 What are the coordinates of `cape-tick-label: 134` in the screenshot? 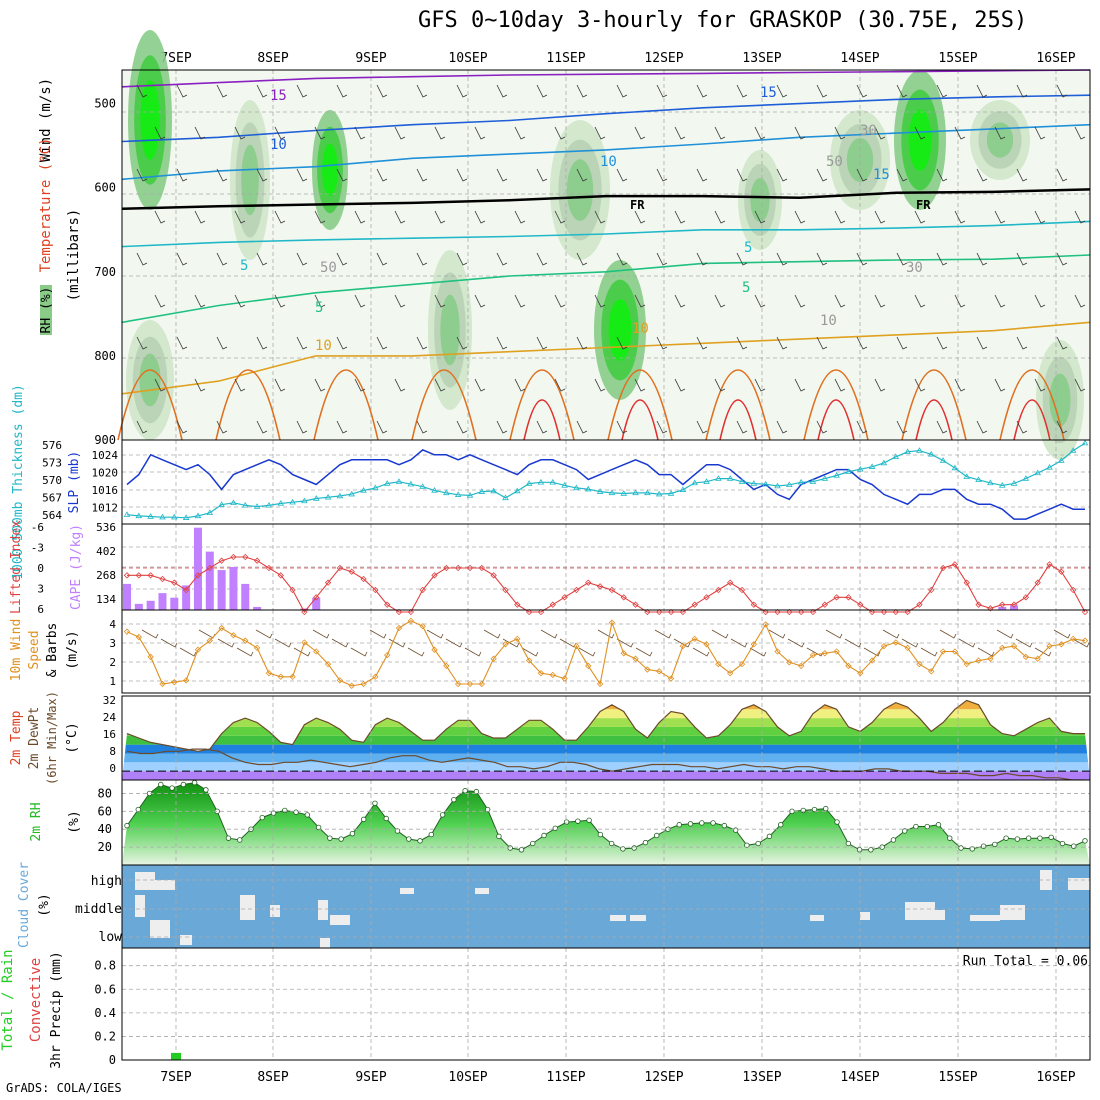 It's located at (106, 599).